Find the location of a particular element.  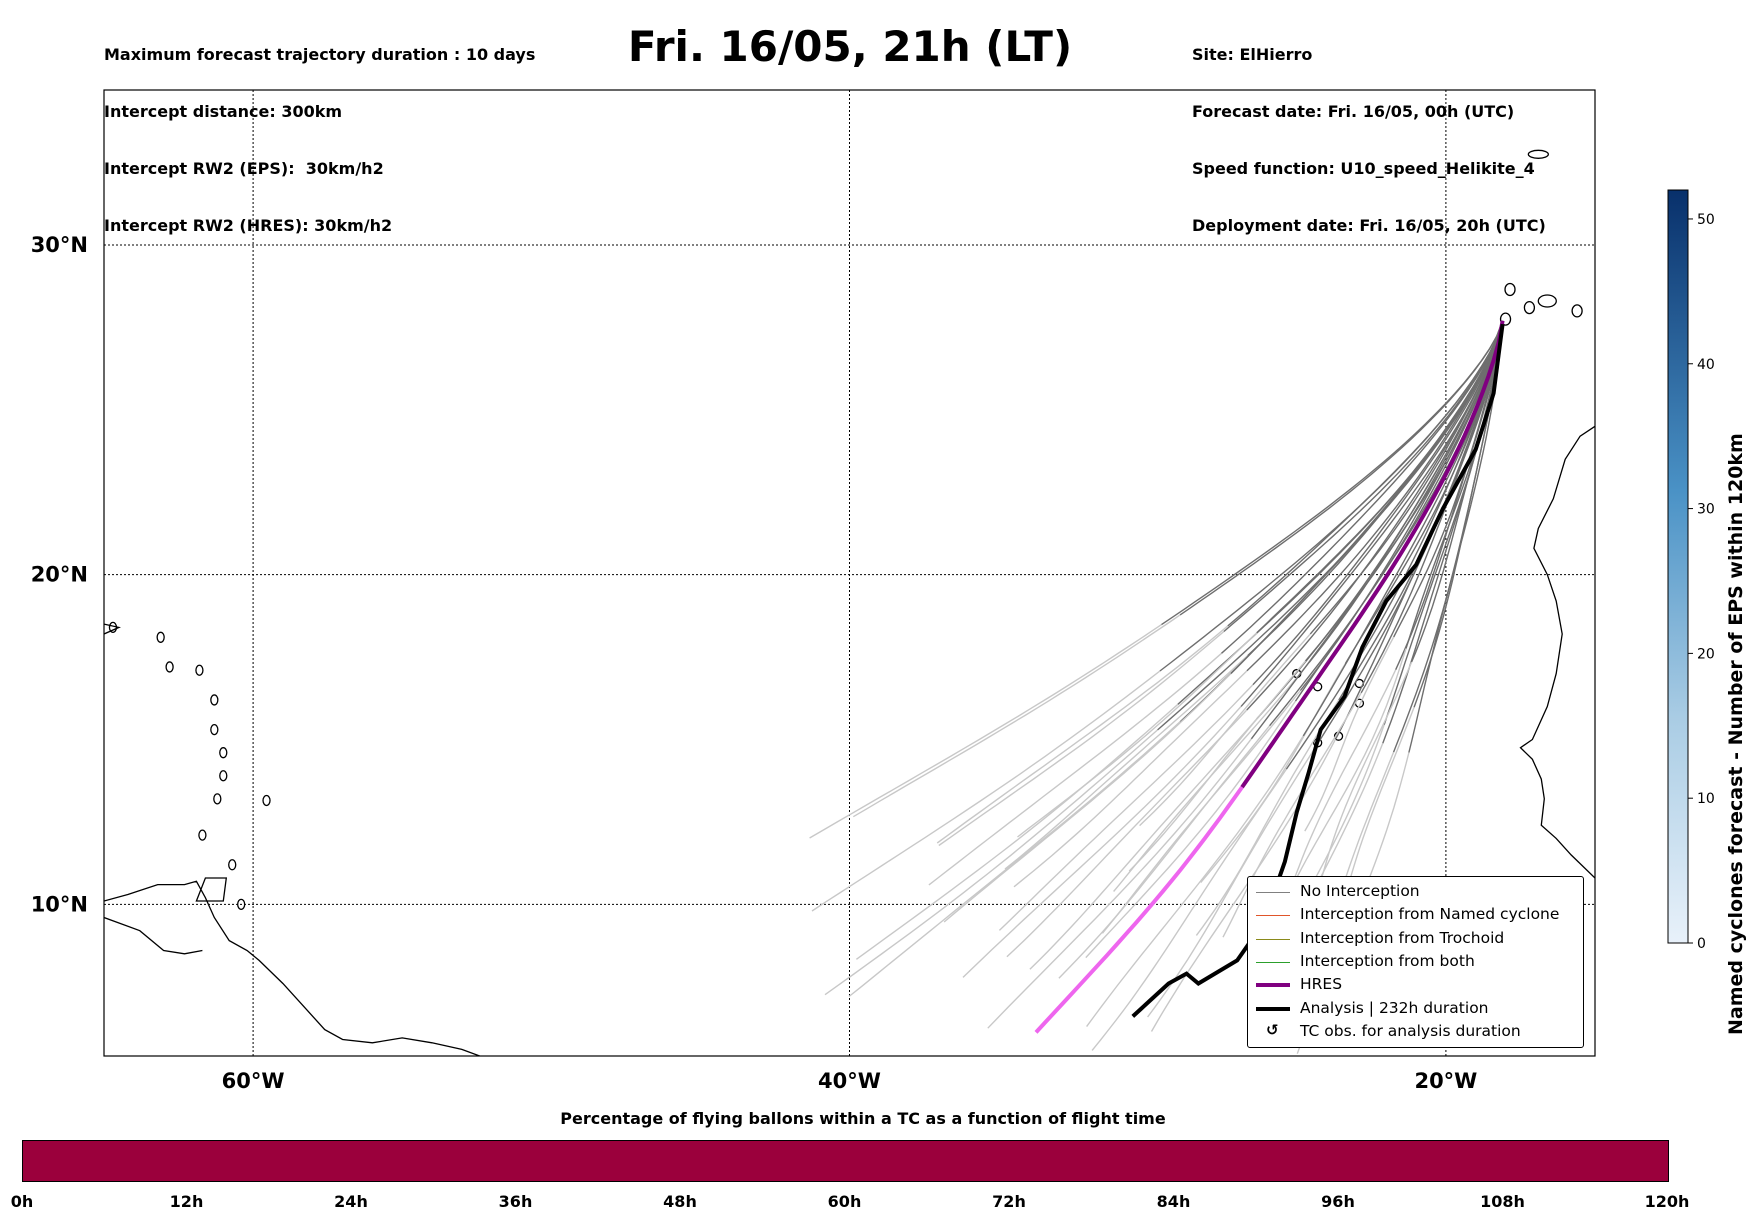

colorbar-tick-label: 30 is located at coordinates (1706, 510).